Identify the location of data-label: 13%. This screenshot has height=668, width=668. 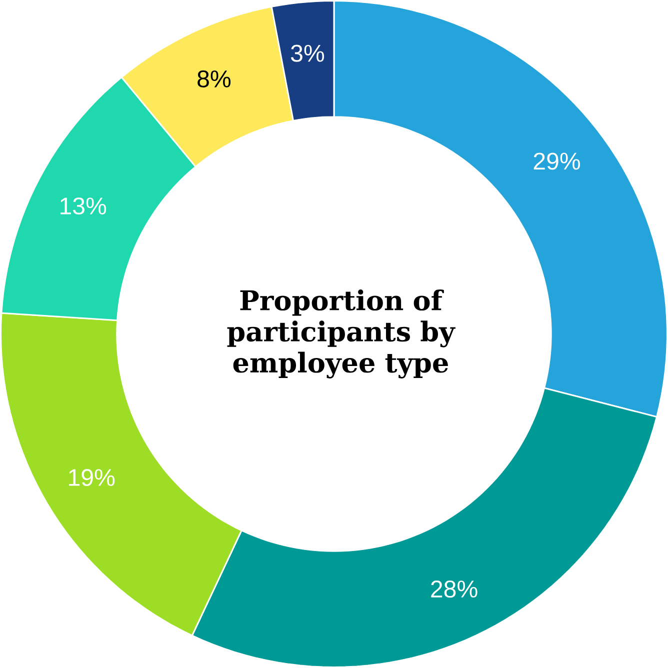
(83, 206).